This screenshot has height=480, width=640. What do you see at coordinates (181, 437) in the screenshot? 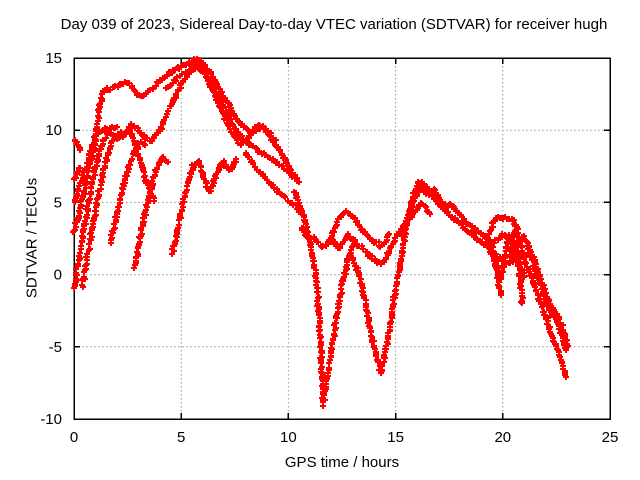
I see `x-tick-label: 5` at bounding box center [181, 437].